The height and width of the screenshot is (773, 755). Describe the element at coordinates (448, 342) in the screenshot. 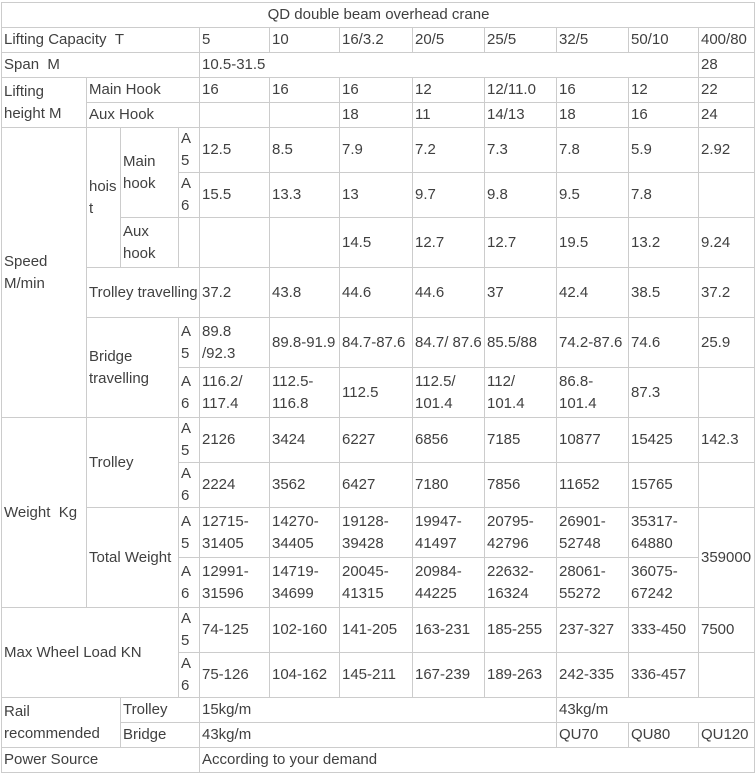

I see `value-cell: 84.7/ 87.6` at that location.